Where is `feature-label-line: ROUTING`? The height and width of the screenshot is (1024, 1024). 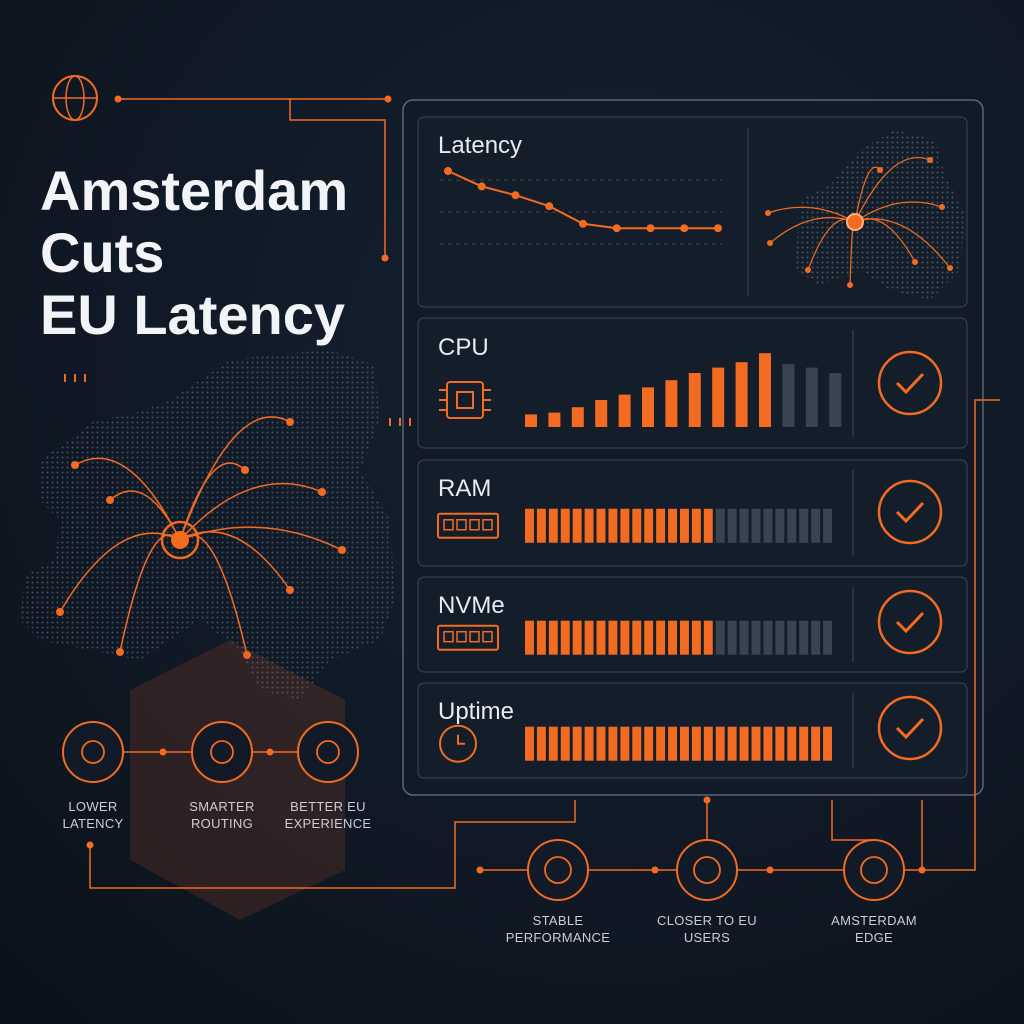 feature-label-line: ROUTING is located at coordinates (222, 823).